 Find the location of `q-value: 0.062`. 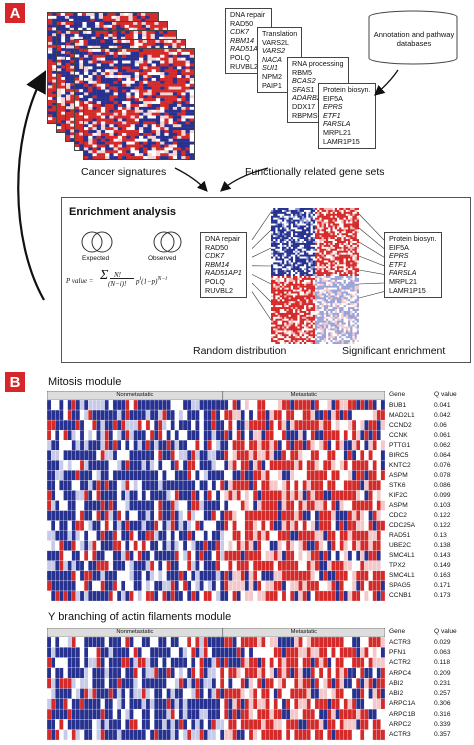

q-value: 0.062 is located at coordinates (442, 445).